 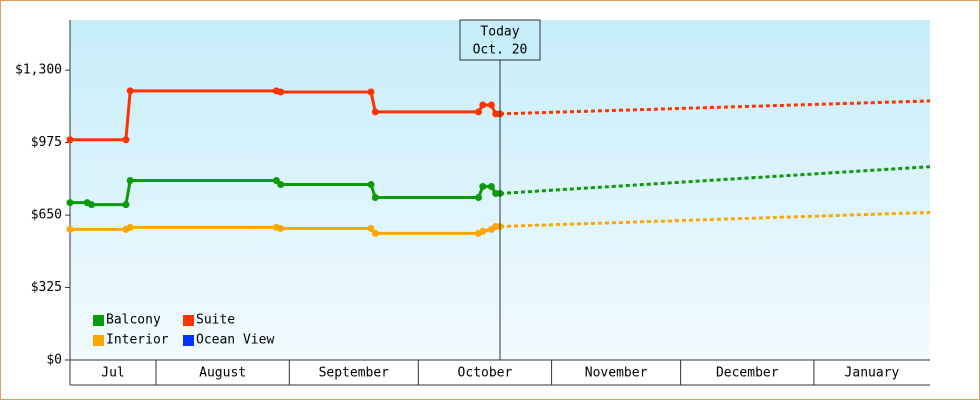 What do you see at coordinates (222, 373) in the screenshot?
I see `x-tick-label: August` at bounding box center [222, 373].